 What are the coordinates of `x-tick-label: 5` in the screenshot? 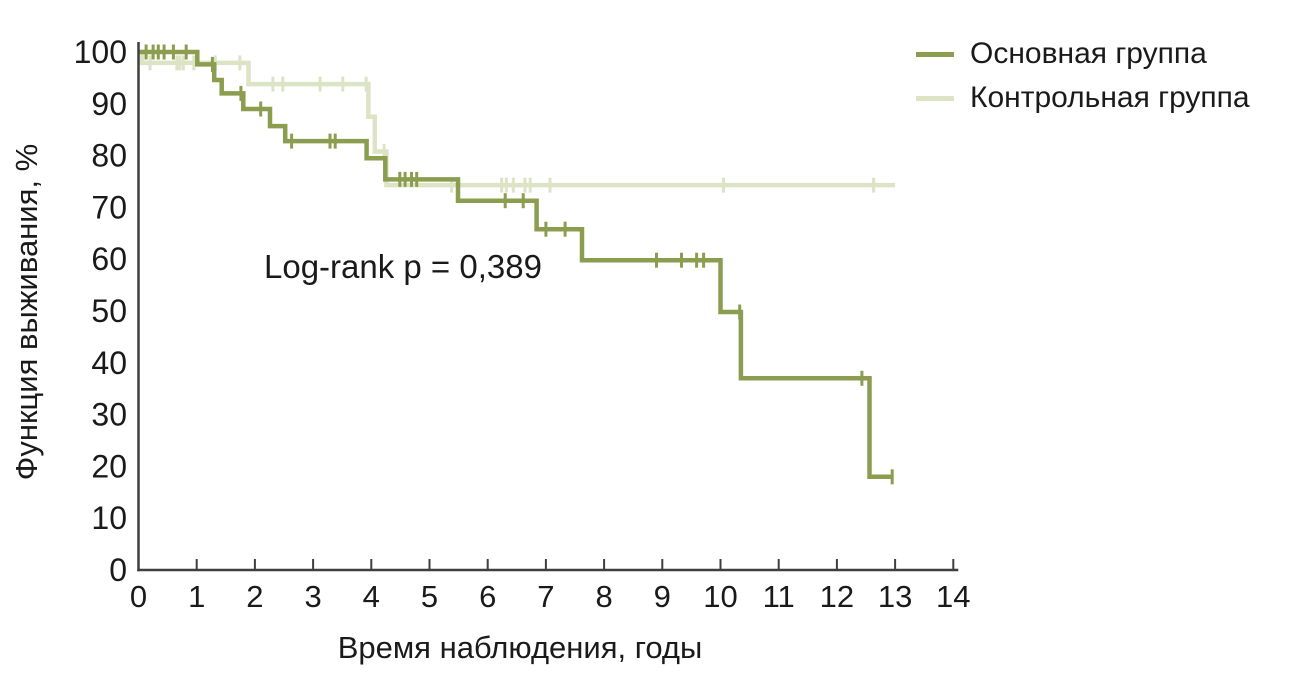 It's located at (429, 596).